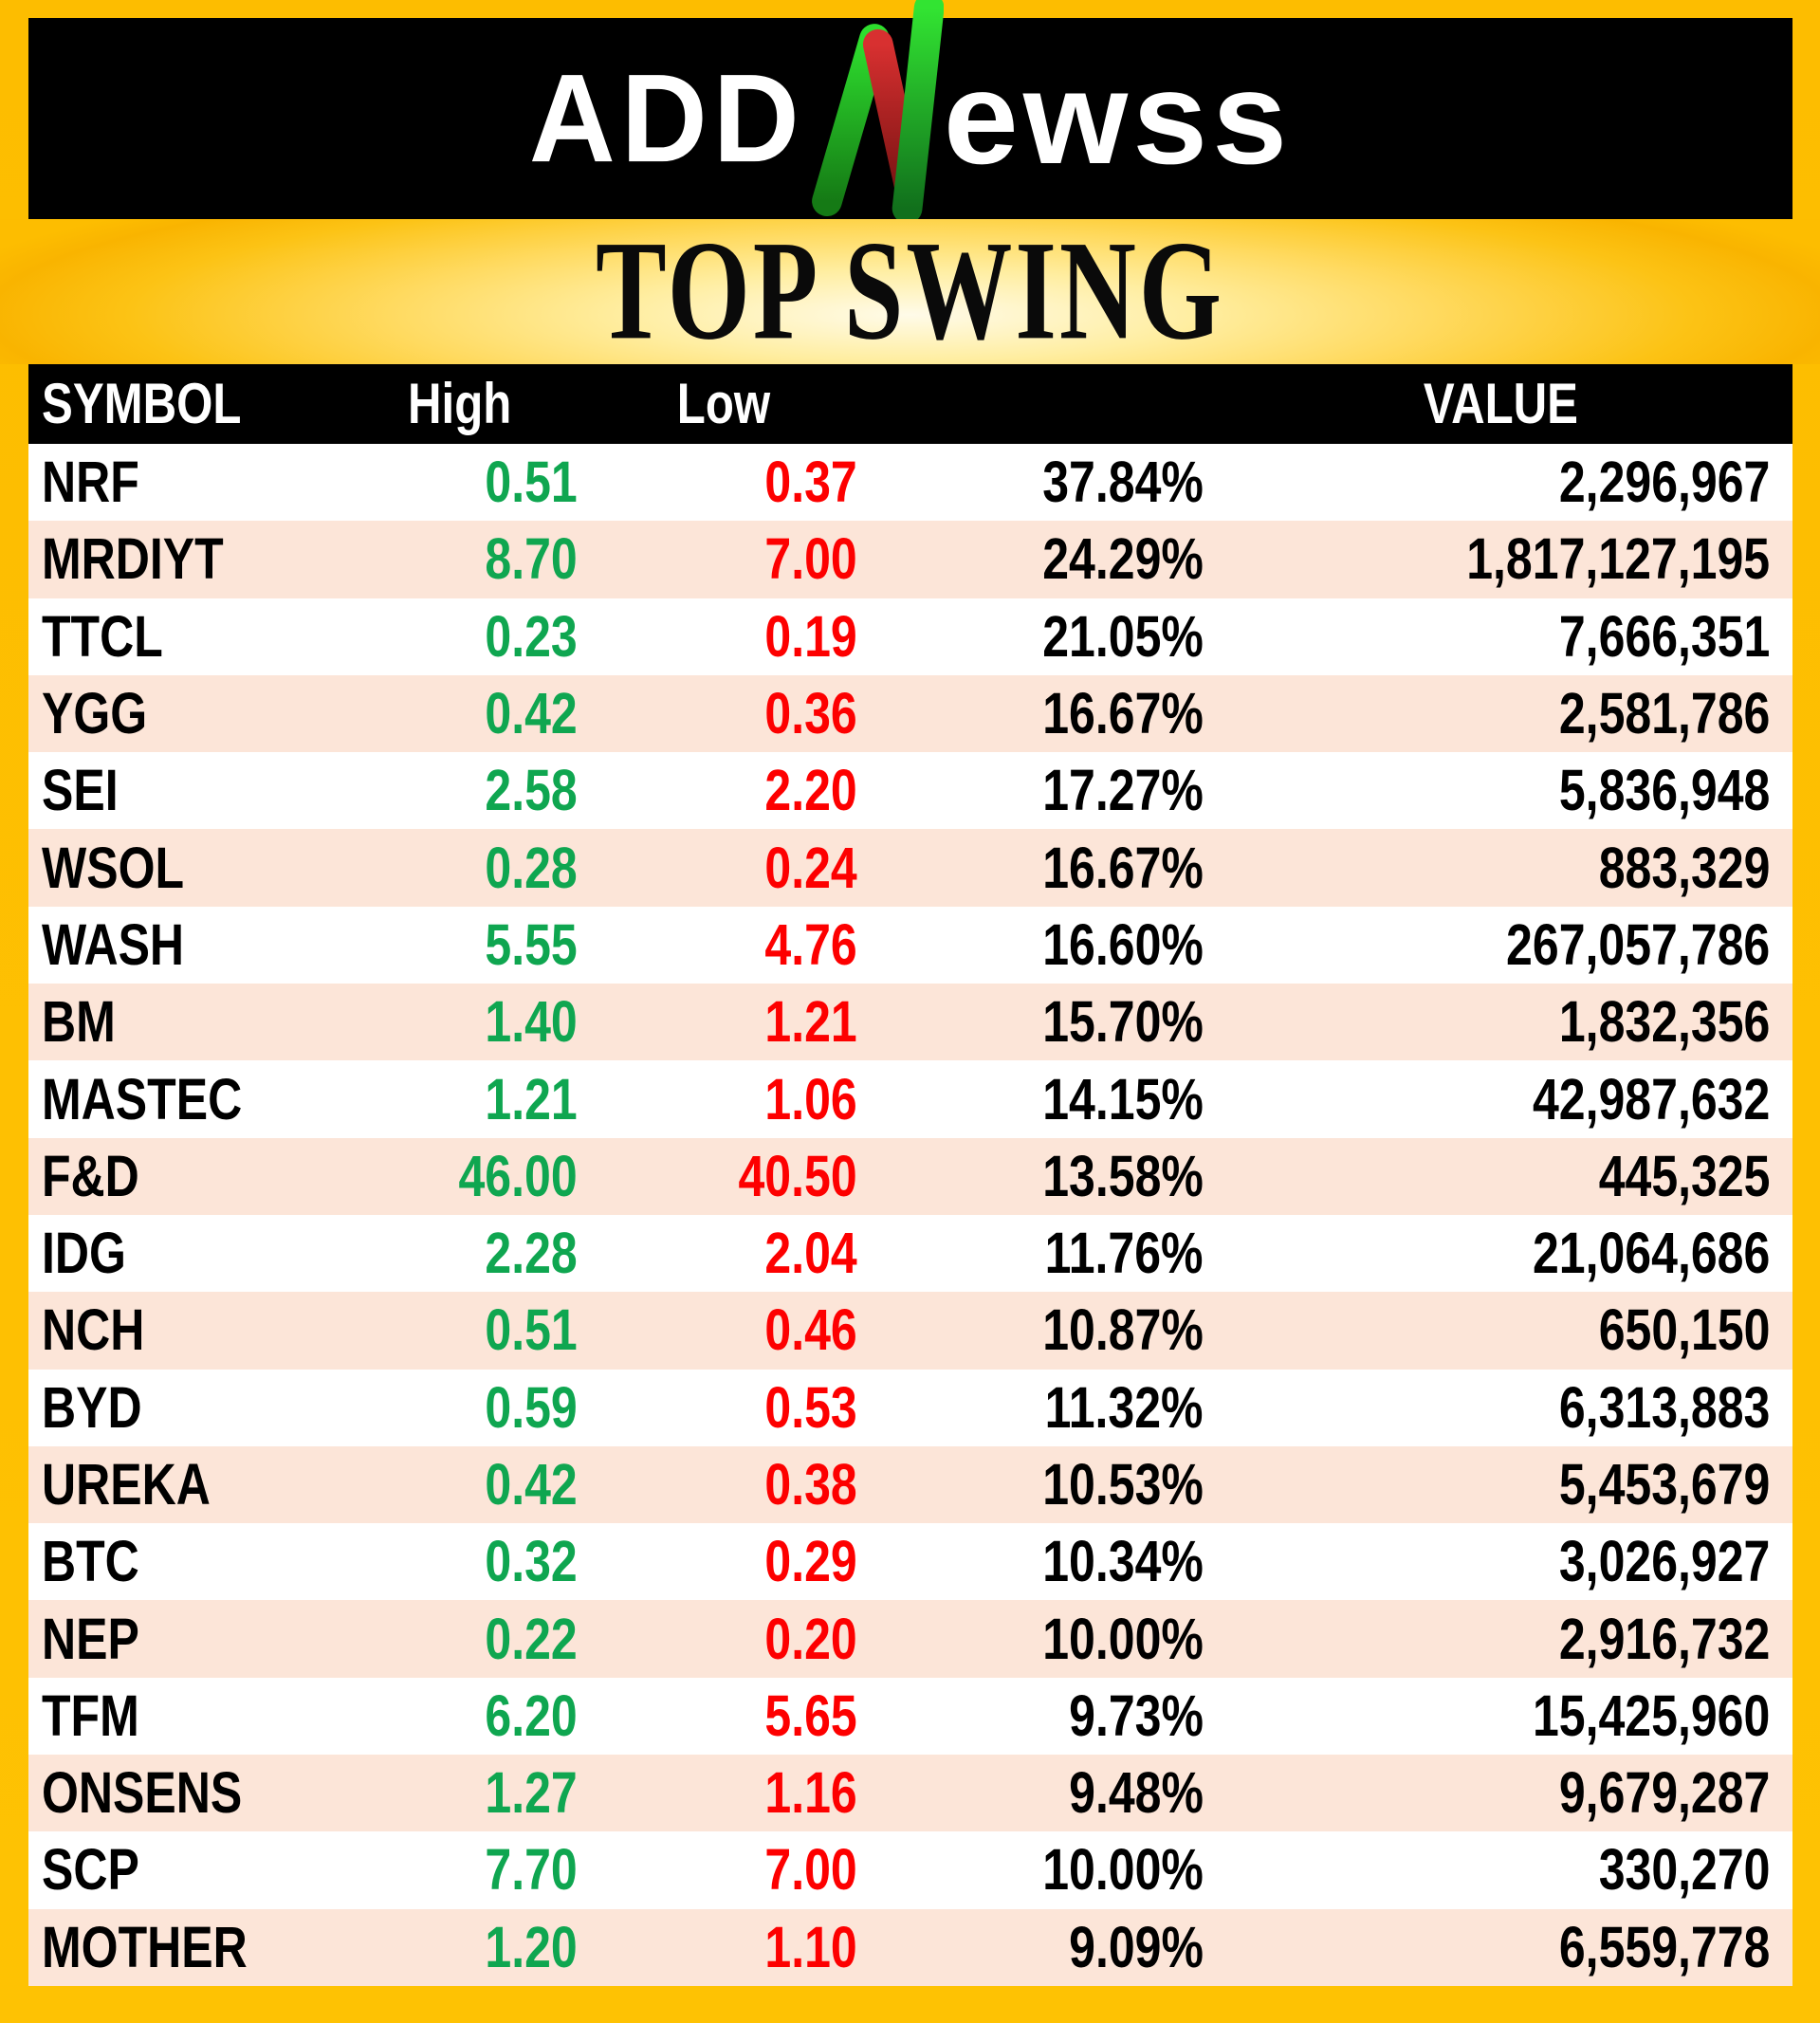 This screenshot has width=1820, height=2023. I want to click on low-cell: 1.21, so click(810, 1022).